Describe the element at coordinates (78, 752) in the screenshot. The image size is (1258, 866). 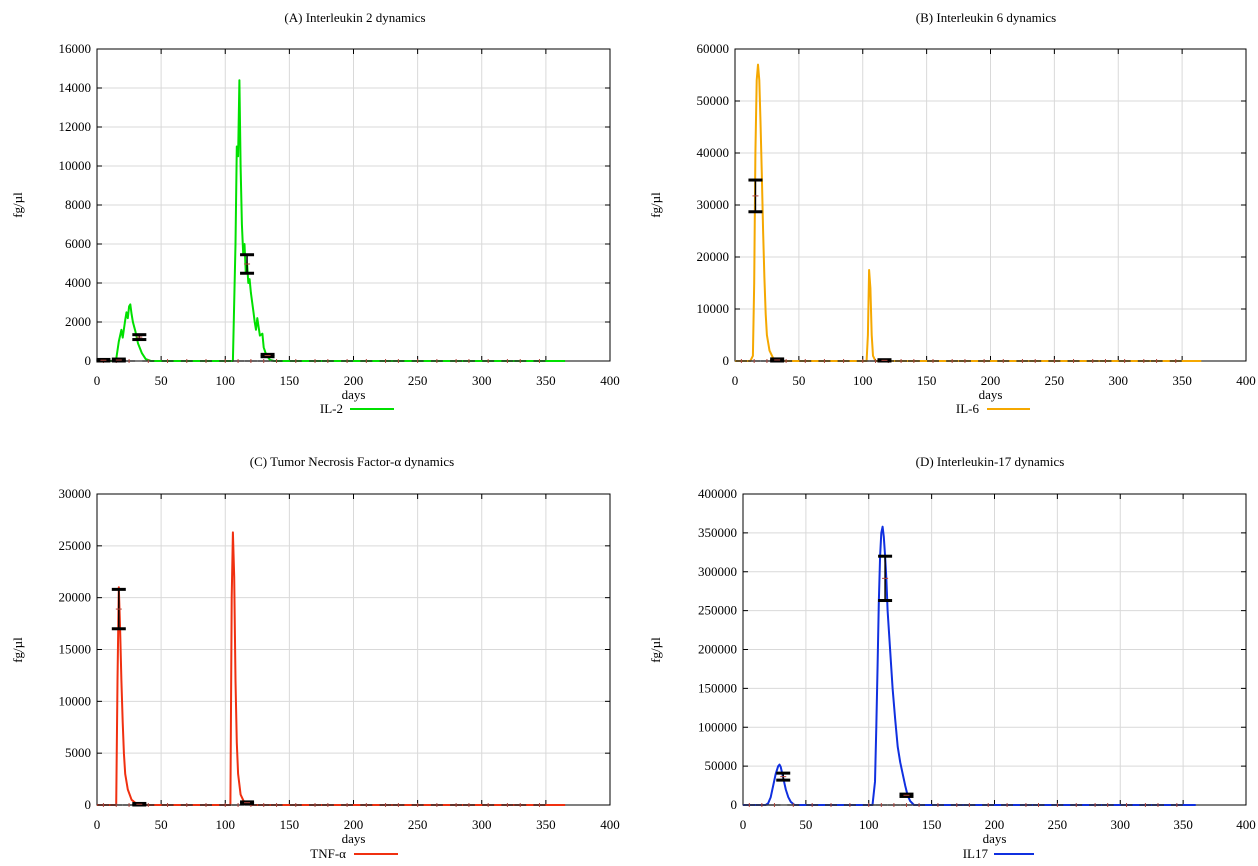
I see `y-tick-label: 5000` at that location.